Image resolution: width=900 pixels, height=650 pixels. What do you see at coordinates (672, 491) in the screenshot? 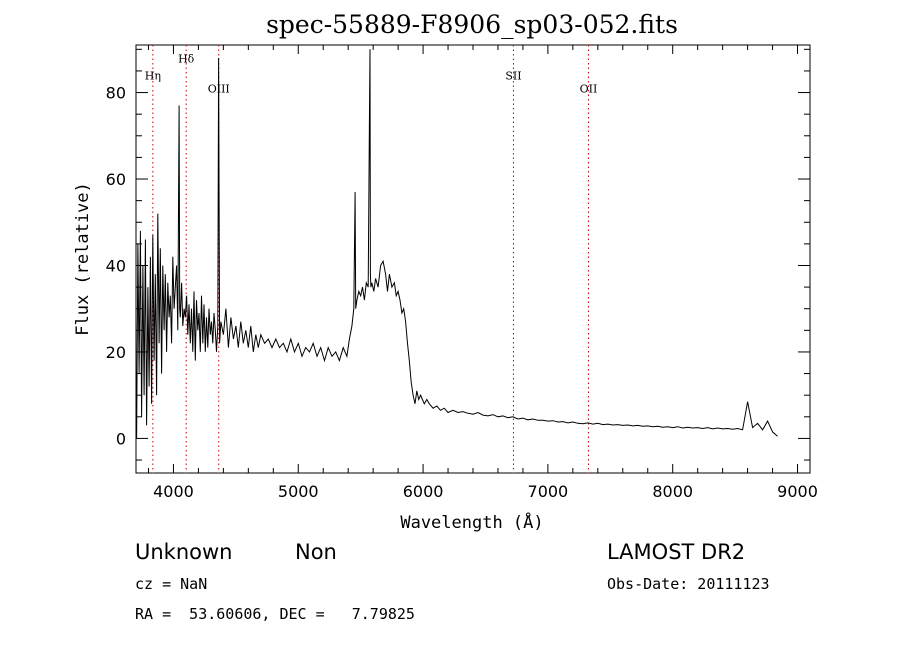
I see `x-tick-label: 8000` at bounding box center [672, 491].